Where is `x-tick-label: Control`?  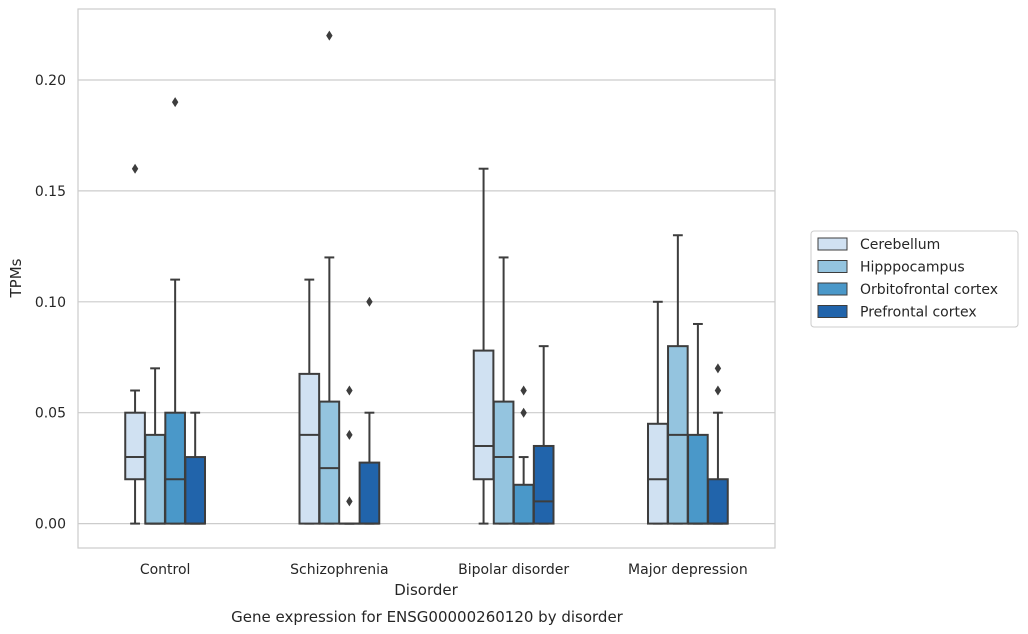 x-tick-label: Control is located at coordinates (165, 570).